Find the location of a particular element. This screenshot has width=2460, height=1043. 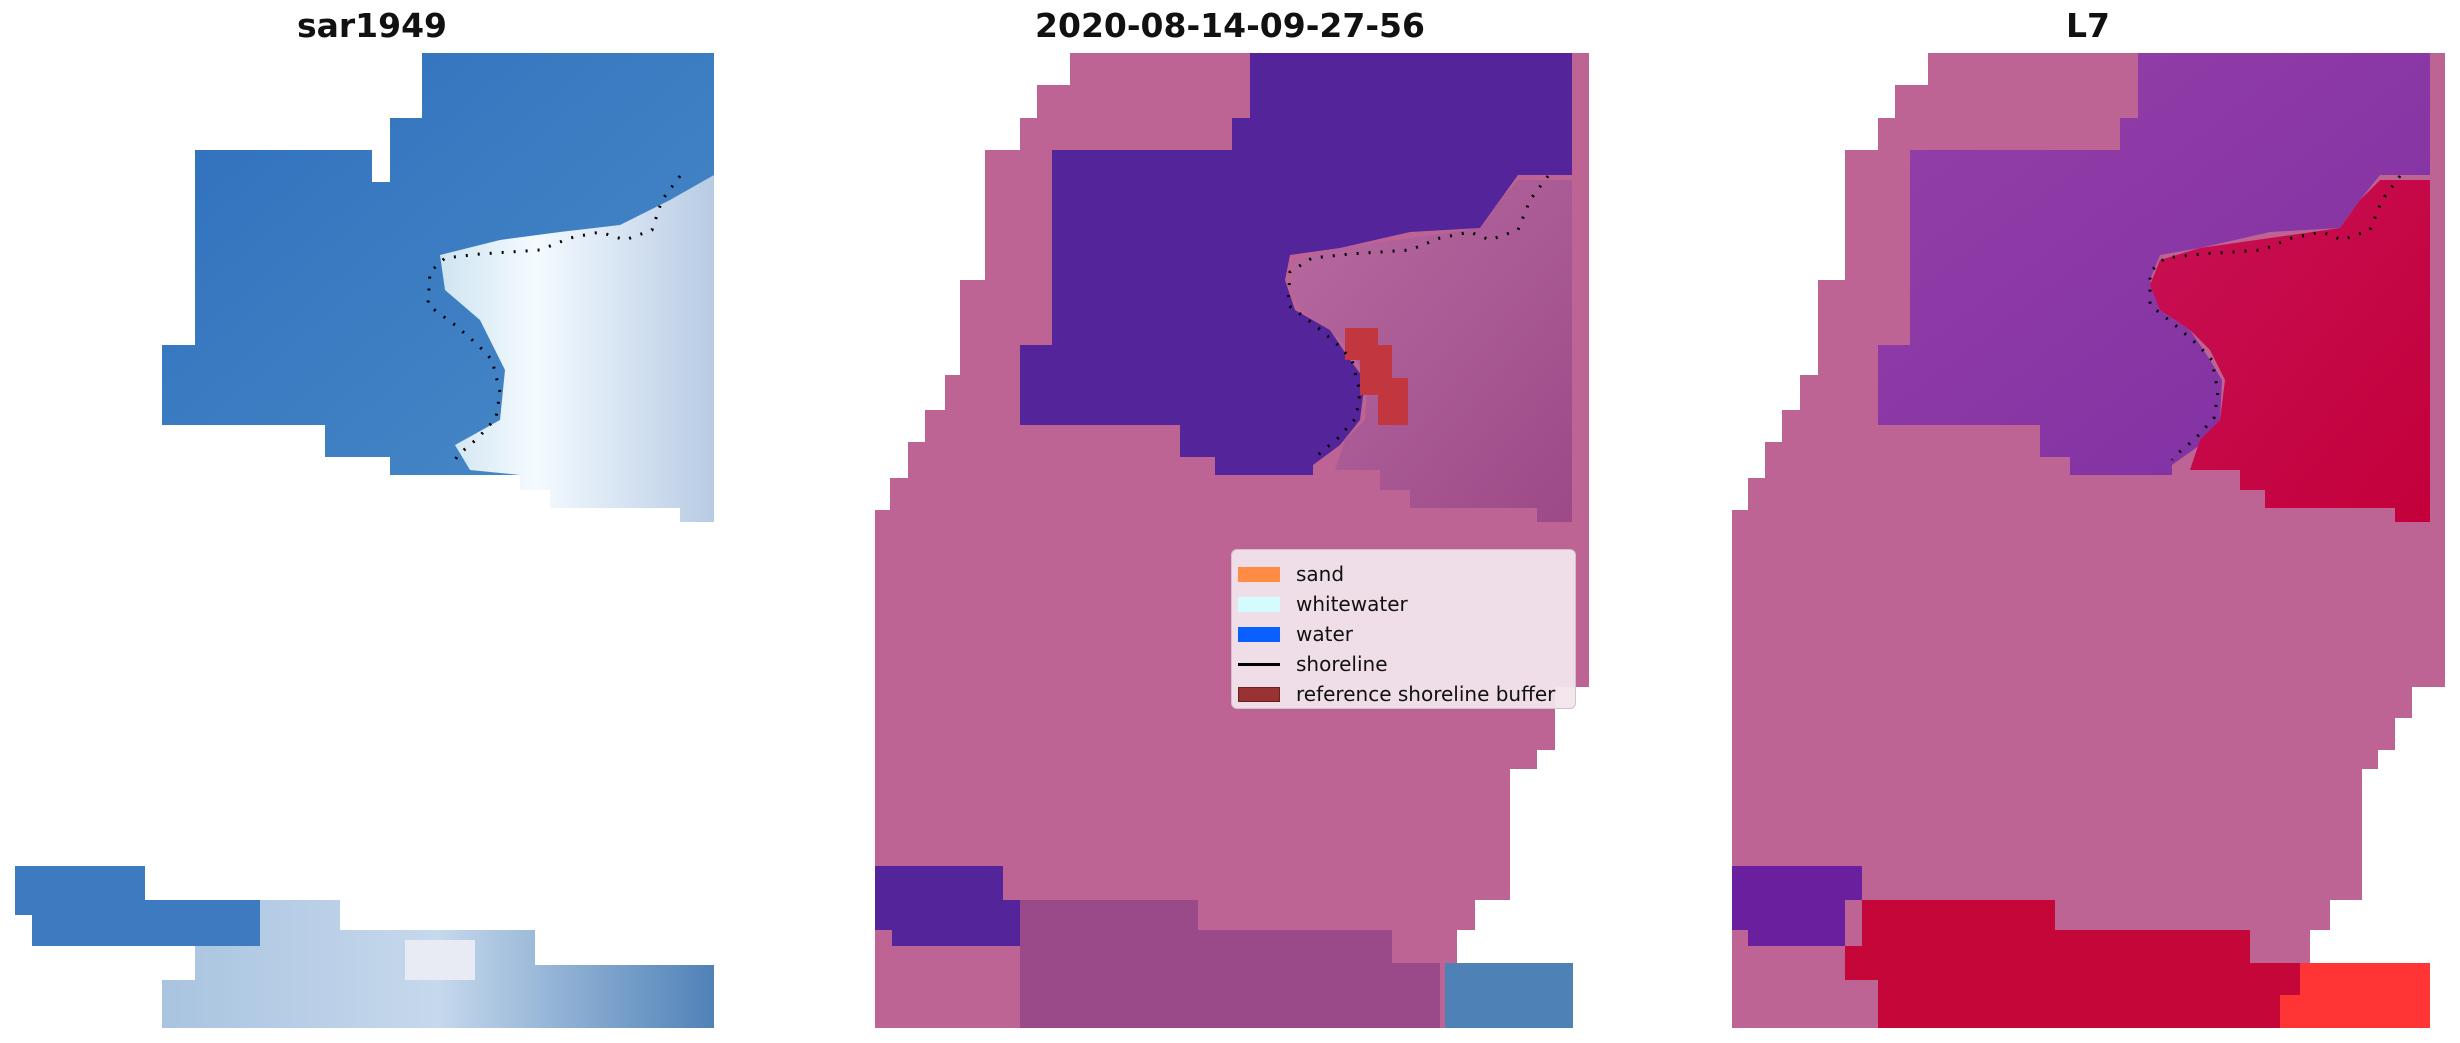

legend-label-whitewater: whitewater is located at coordinates (1352, 604).